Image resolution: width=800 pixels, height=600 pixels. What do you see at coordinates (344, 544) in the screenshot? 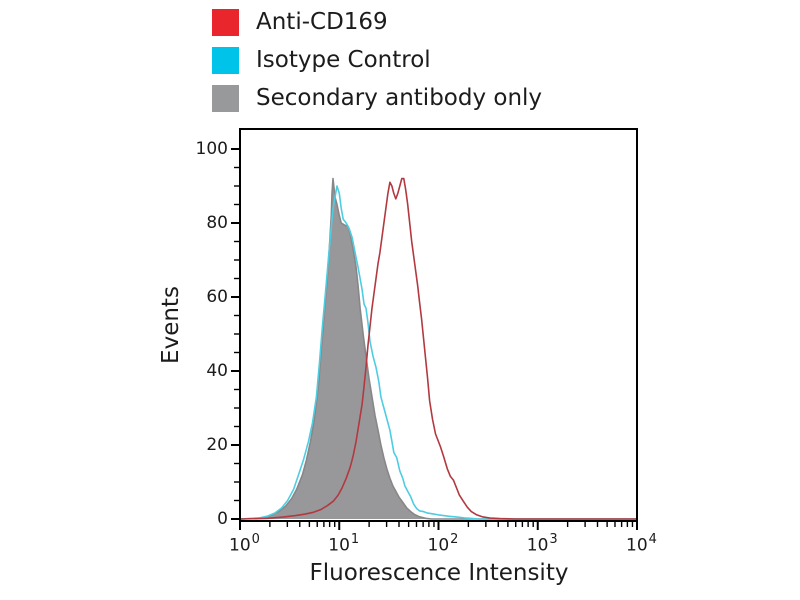
I see `x-tick-label: 10¹` at bounding box center [344, 544].